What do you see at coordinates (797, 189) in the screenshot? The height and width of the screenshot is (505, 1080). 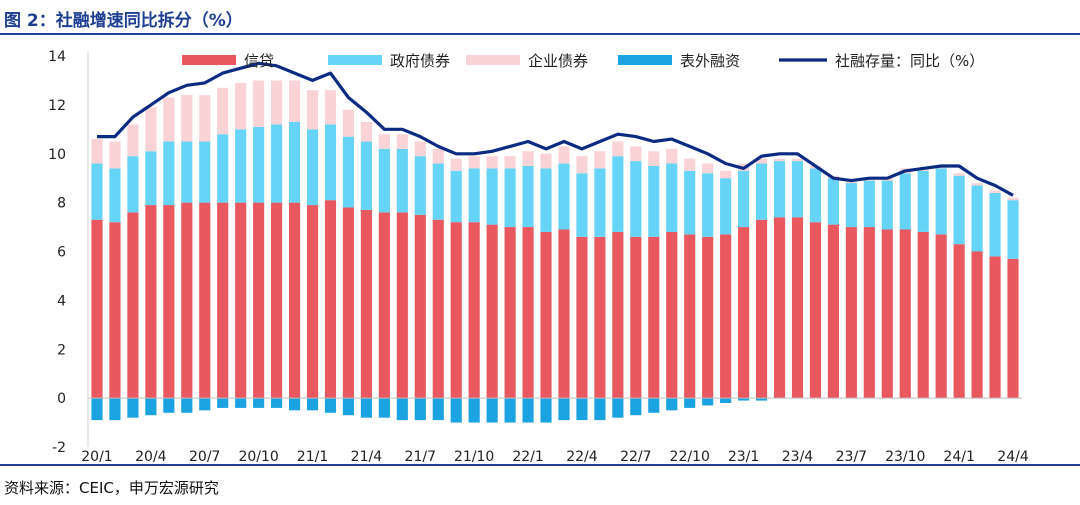 I see `bar-23/4` at bounding box center [797, 189].